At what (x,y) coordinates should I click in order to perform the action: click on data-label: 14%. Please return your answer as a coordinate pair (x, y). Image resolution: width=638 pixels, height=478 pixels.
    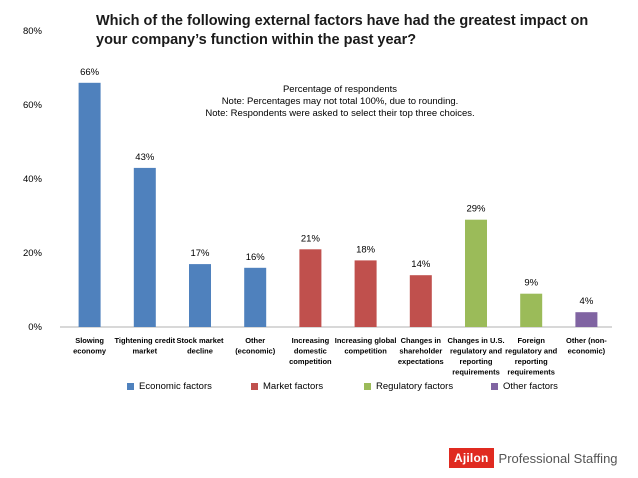
    Looking at the image, I should click on (421, 264).